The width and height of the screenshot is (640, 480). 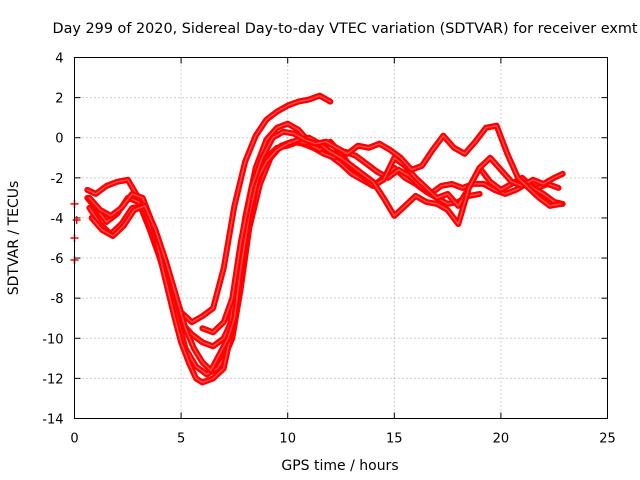 I want to click on y-tick-label: -12, so click(x=52, y=379).